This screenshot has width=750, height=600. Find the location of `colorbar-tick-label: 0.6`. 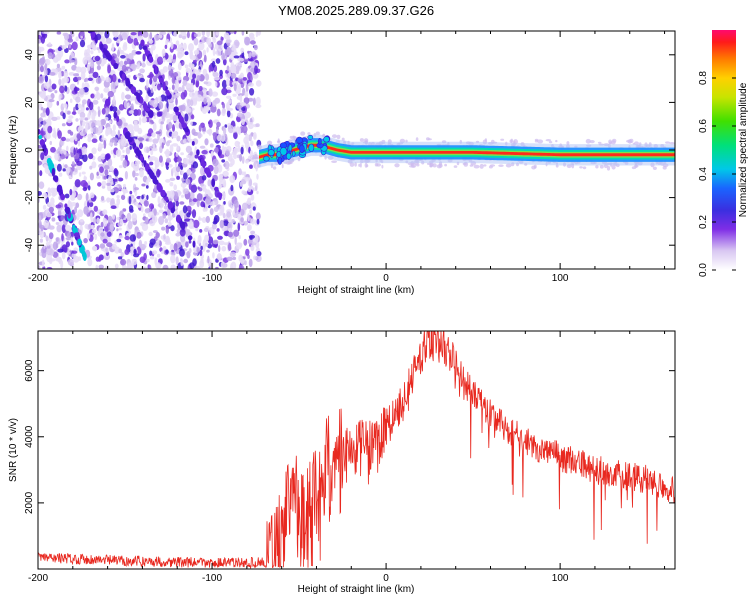

colorbar-tick-label: 0.6 is located at coordinates (703, 126).